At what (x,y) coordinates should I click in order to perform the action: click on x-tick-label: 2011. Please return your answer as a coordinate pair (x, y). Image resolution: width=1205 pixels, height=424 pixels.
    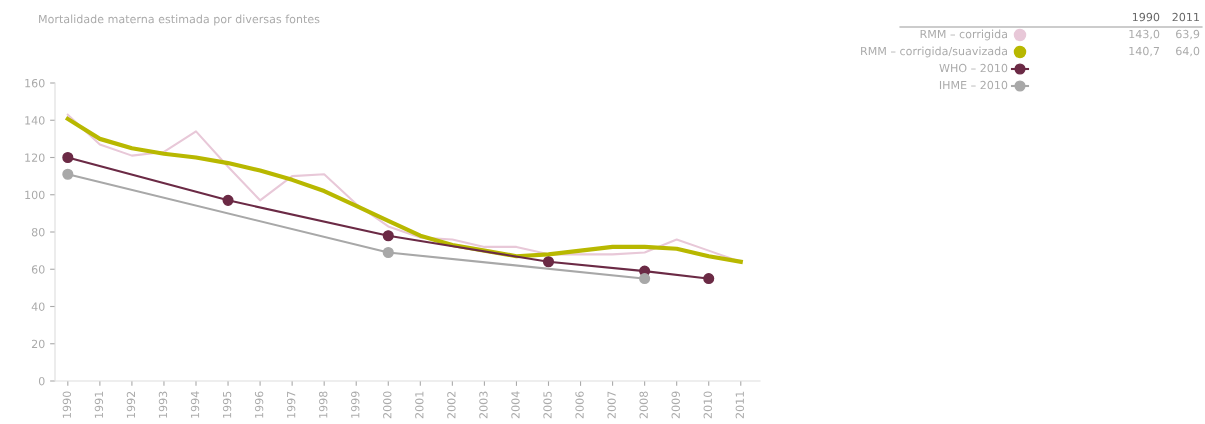
    Looking at the image, I should click on (739, 405).